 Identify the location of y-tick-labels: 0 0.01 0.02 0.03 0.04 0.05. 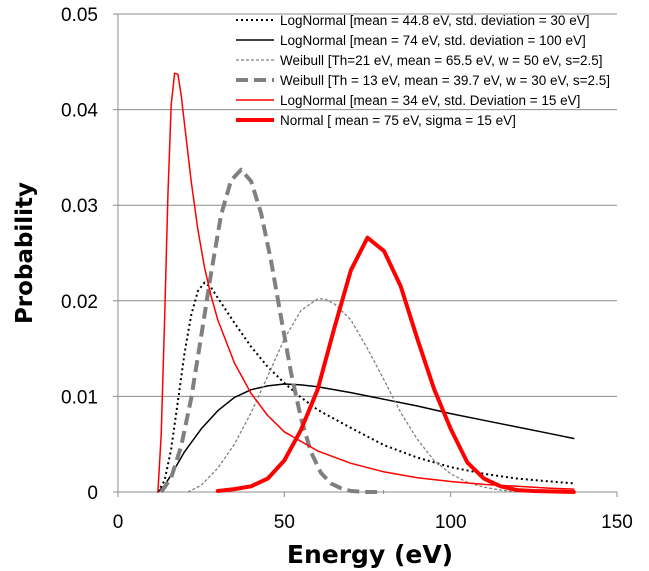
(89, 254).